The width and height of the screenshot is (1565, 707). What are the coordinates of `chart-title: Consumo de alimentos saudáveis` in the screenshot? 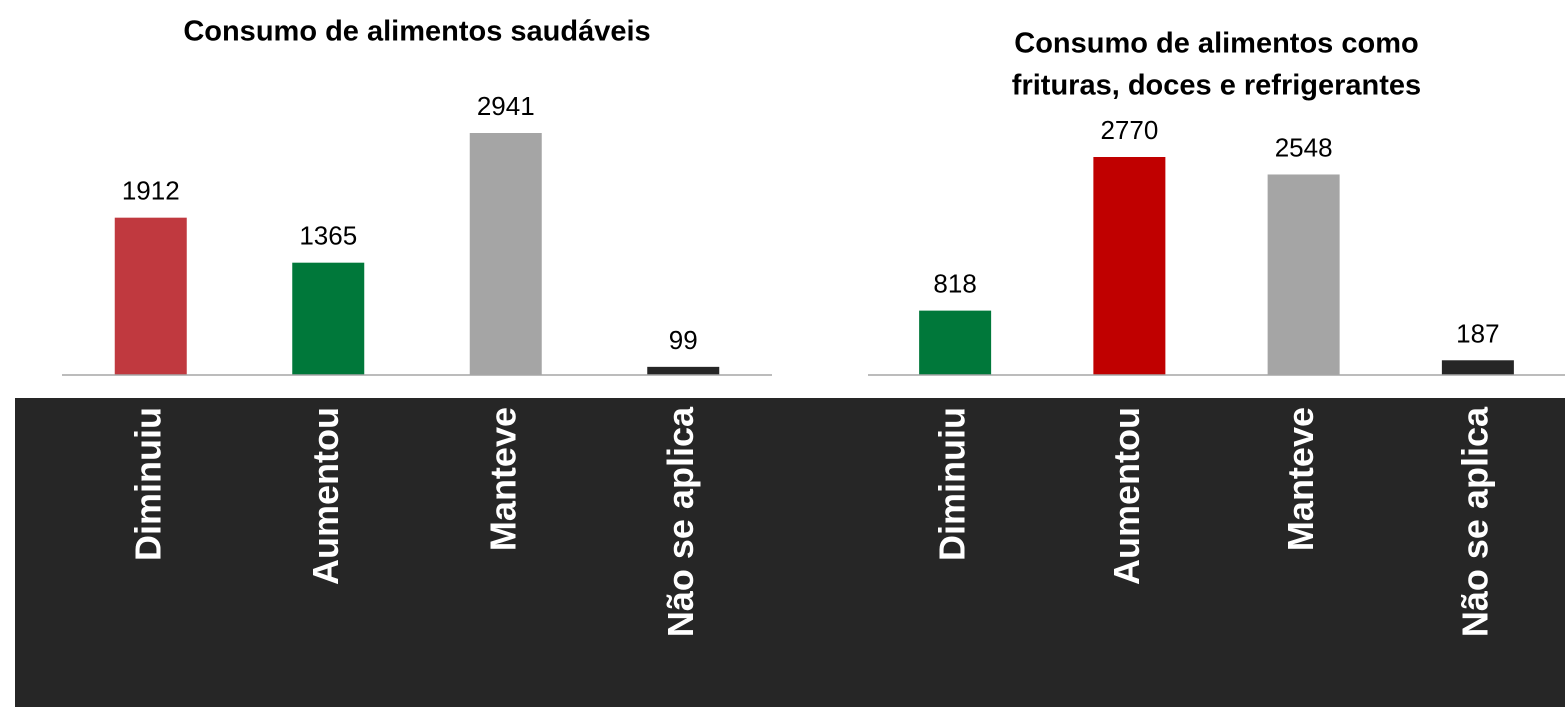 It's located at (416, 32).